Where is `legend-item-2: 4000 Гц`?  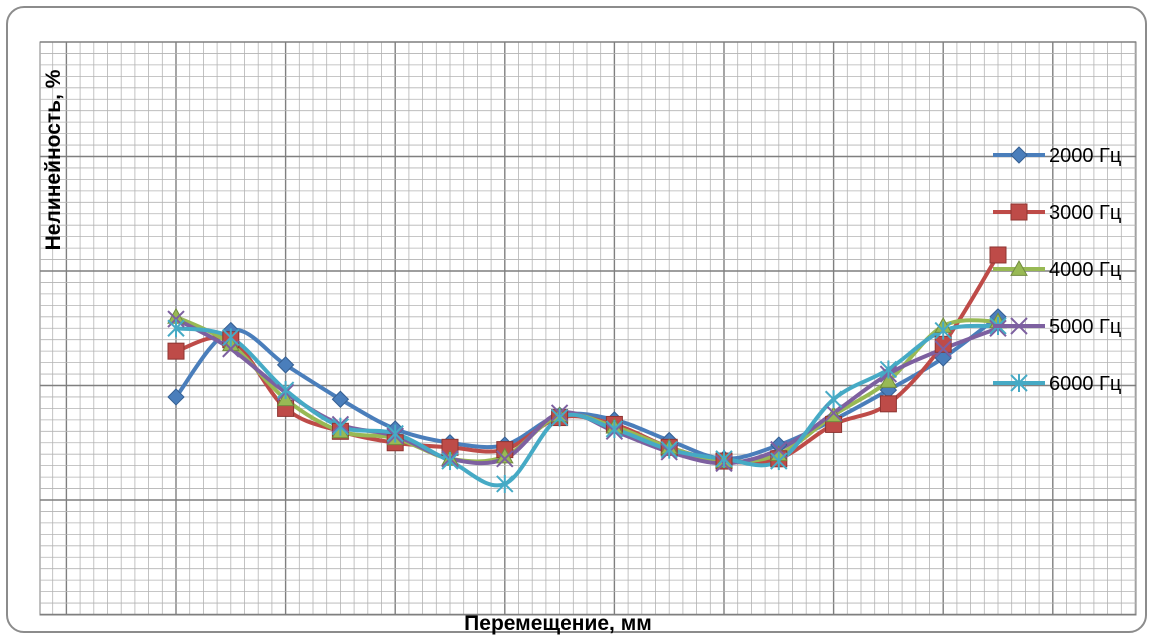
legend-item-2: 4000 Гц is located at coordinates (1057, 270).